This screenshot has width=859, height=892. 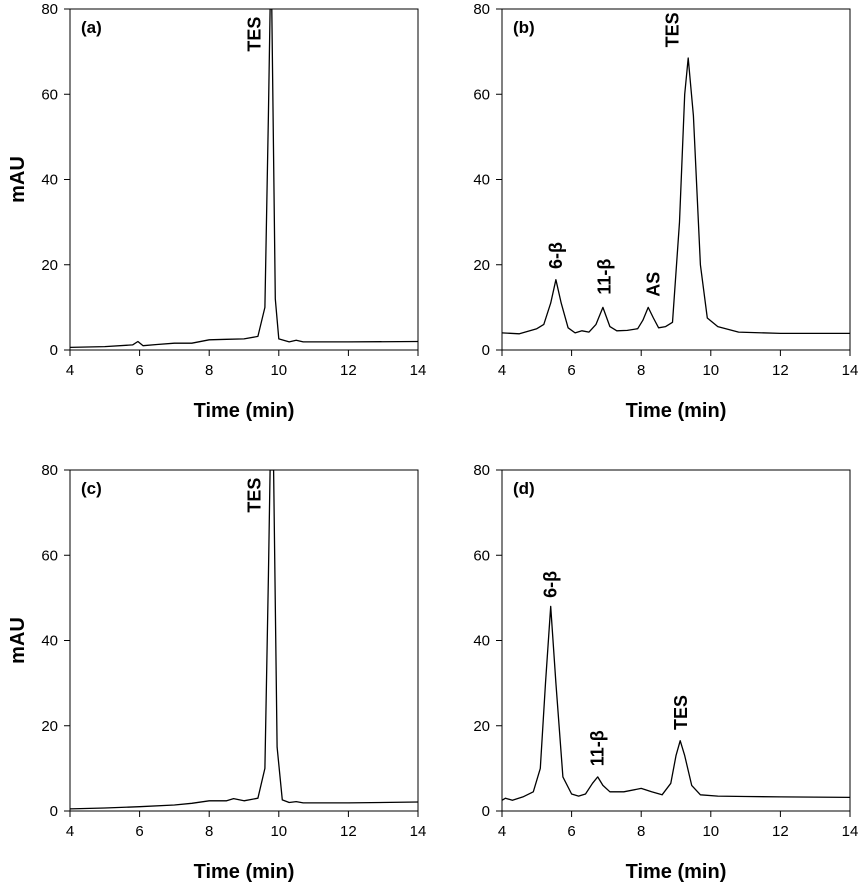 What do you see at coordinates (524, 27) in the screenshot?
I see `panel-label: (b)` at bounding box center [524, 27].